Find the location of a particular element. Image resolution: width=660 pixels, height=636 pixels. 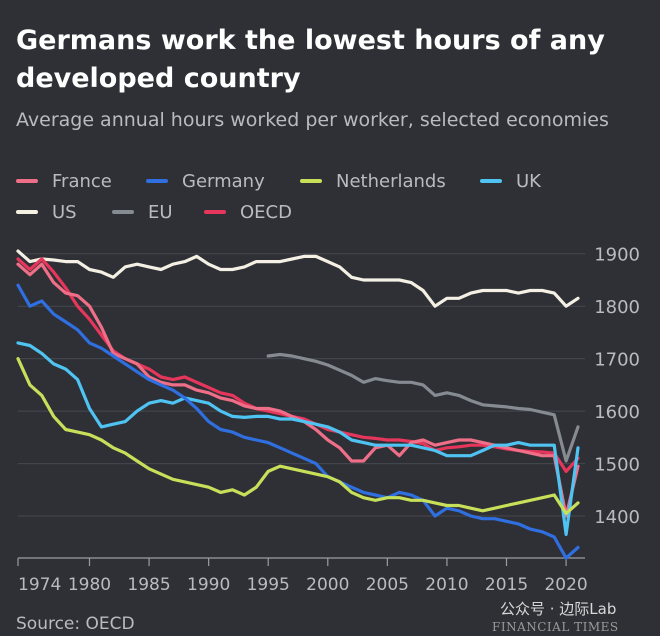

legend-item-germany: Germany is located at coordinates (205, 181).